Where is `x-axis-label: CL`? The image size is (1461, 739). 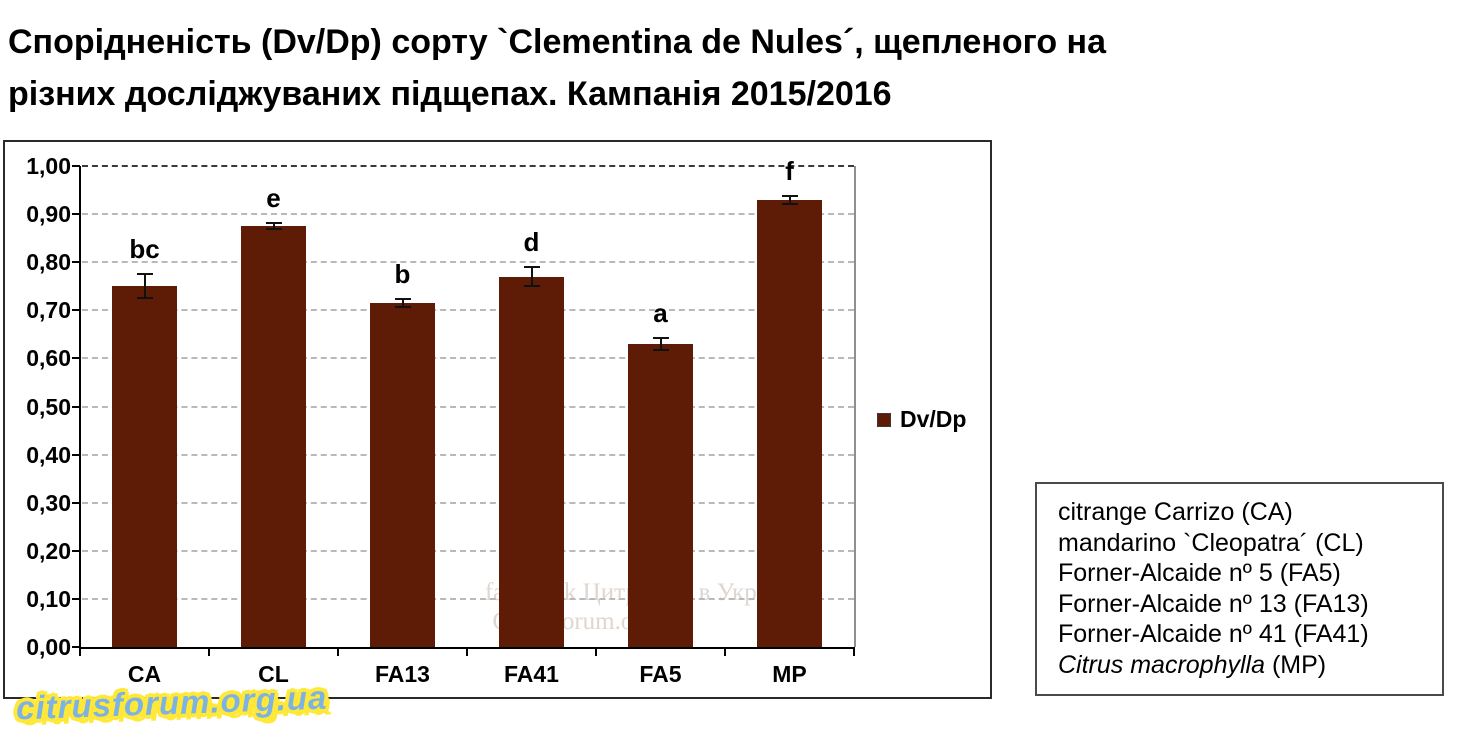 x-axis-label: CL is located at coordinates (273, 674).